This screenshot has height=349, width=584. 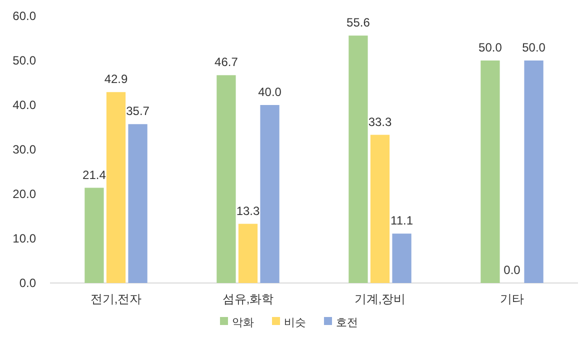 I want to click on y-tick-label: 50.0, so click(x=24, y=61).